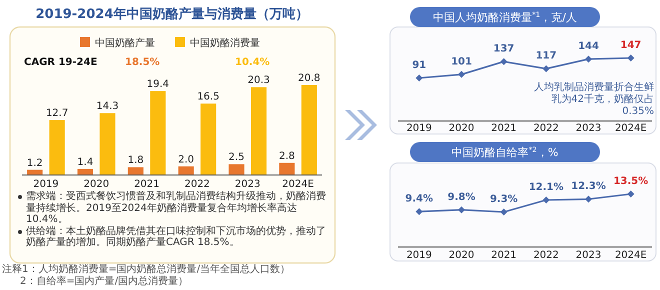 The height and width of the screenshot is (290, 660). I want to click on data-label: 19.4, so click(158, 84).